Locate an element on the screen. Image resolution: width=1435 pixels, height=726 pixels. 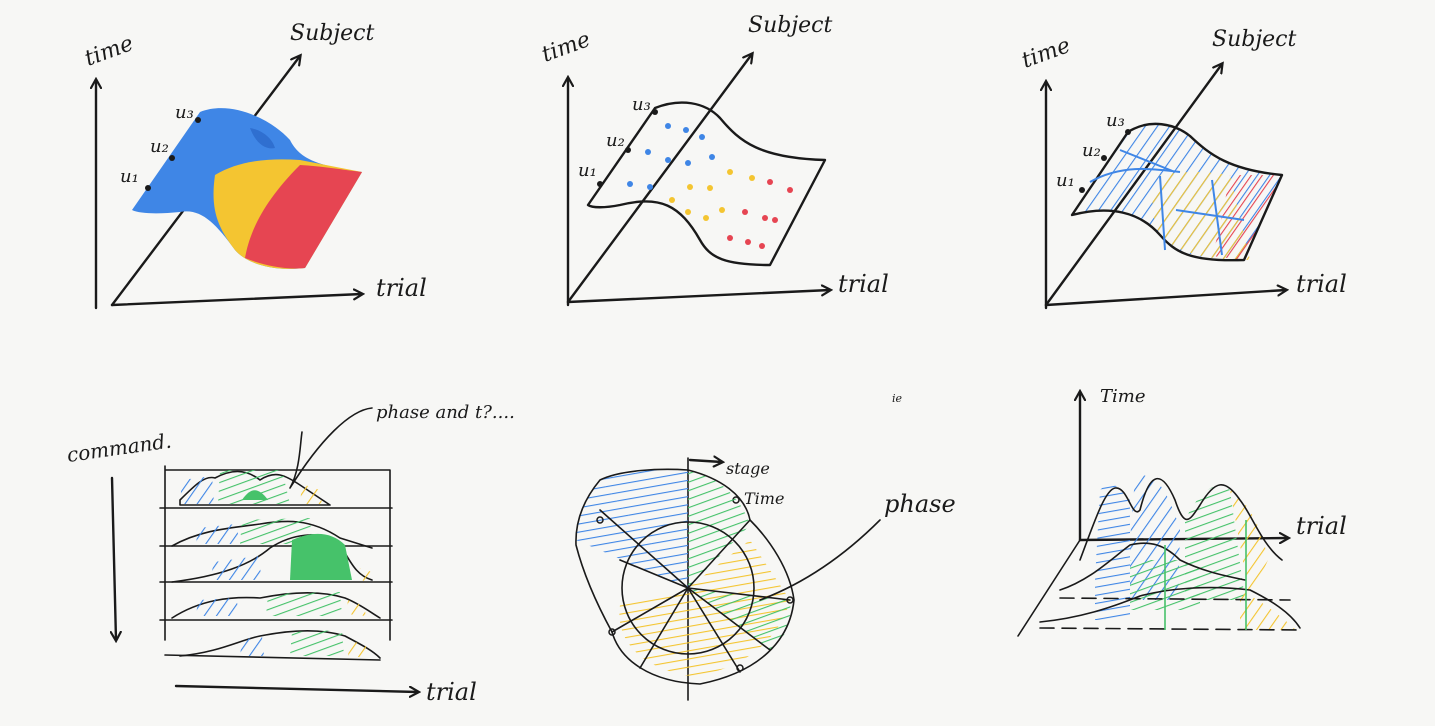
ridge-1-green is located at coordinates (254, 487).